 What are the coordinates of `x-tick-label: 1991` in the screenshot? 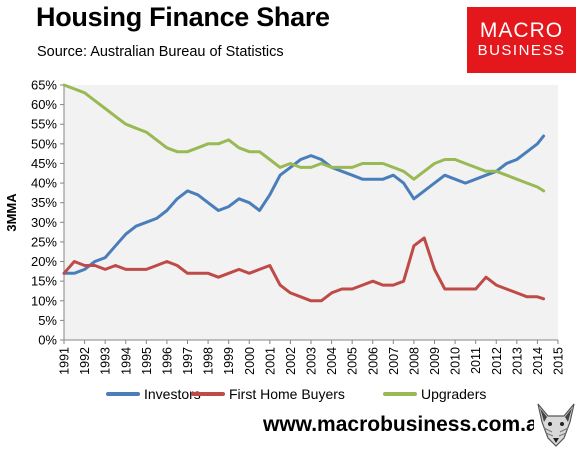 It's located at (65, 361).